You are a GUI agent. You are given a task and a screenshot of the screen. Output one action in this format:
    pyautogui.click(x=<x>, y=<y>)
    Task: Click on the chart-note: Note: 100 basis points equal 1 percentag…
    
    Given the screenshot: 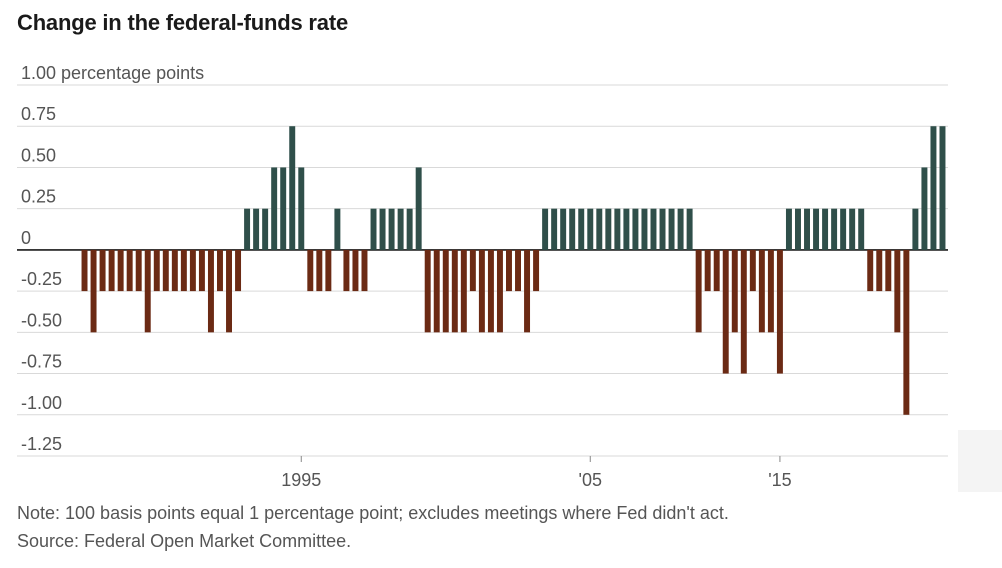 What is the action you would take?
    pyautogui.click(x=373, y=513)
    